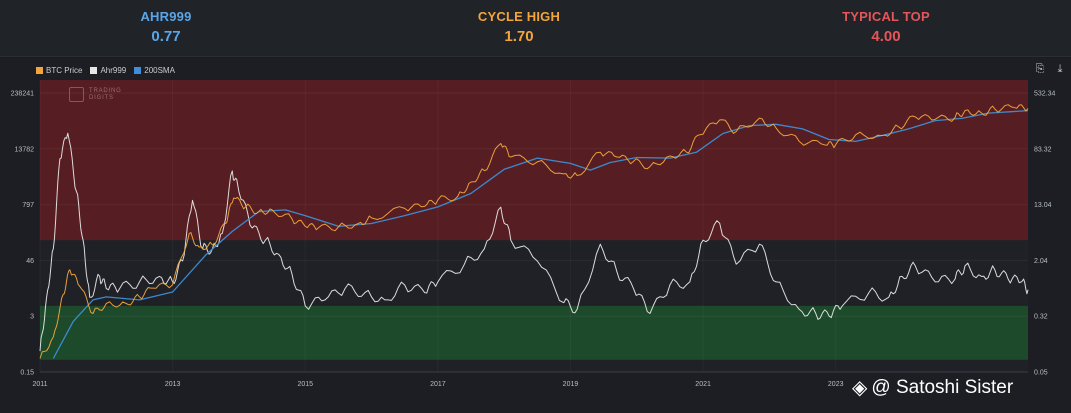 The width and height of the screenshot is (1071, 413). I want to click on watermark-icon, so click(76, 94).